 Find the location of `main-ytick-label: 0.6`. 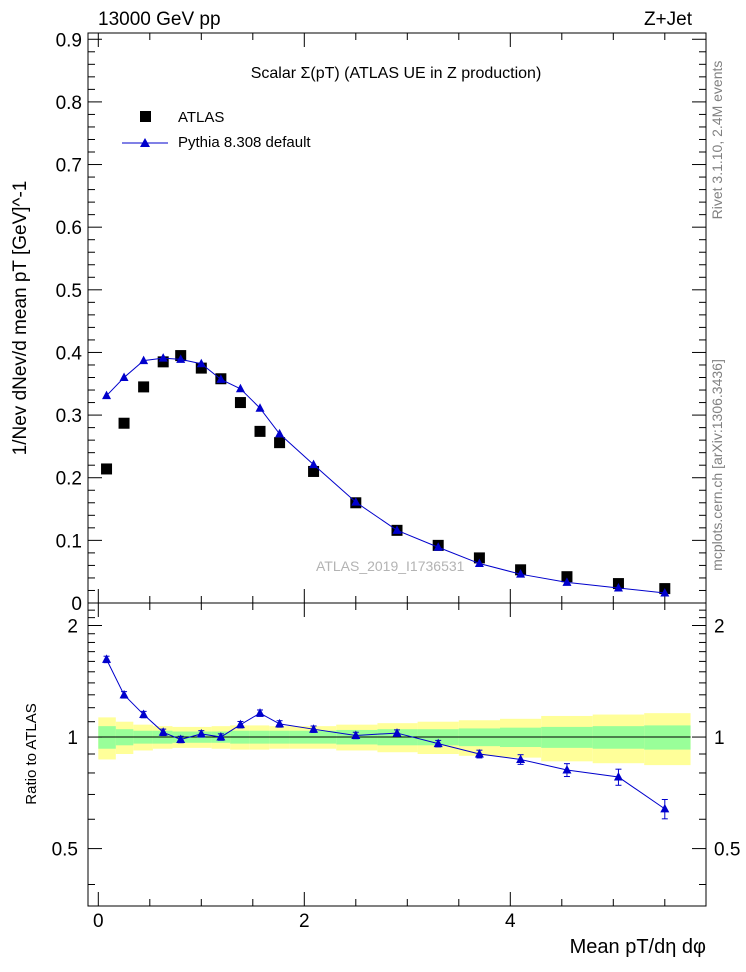

main-ytick-label: 0.6 is located at coordinates (69, 228).